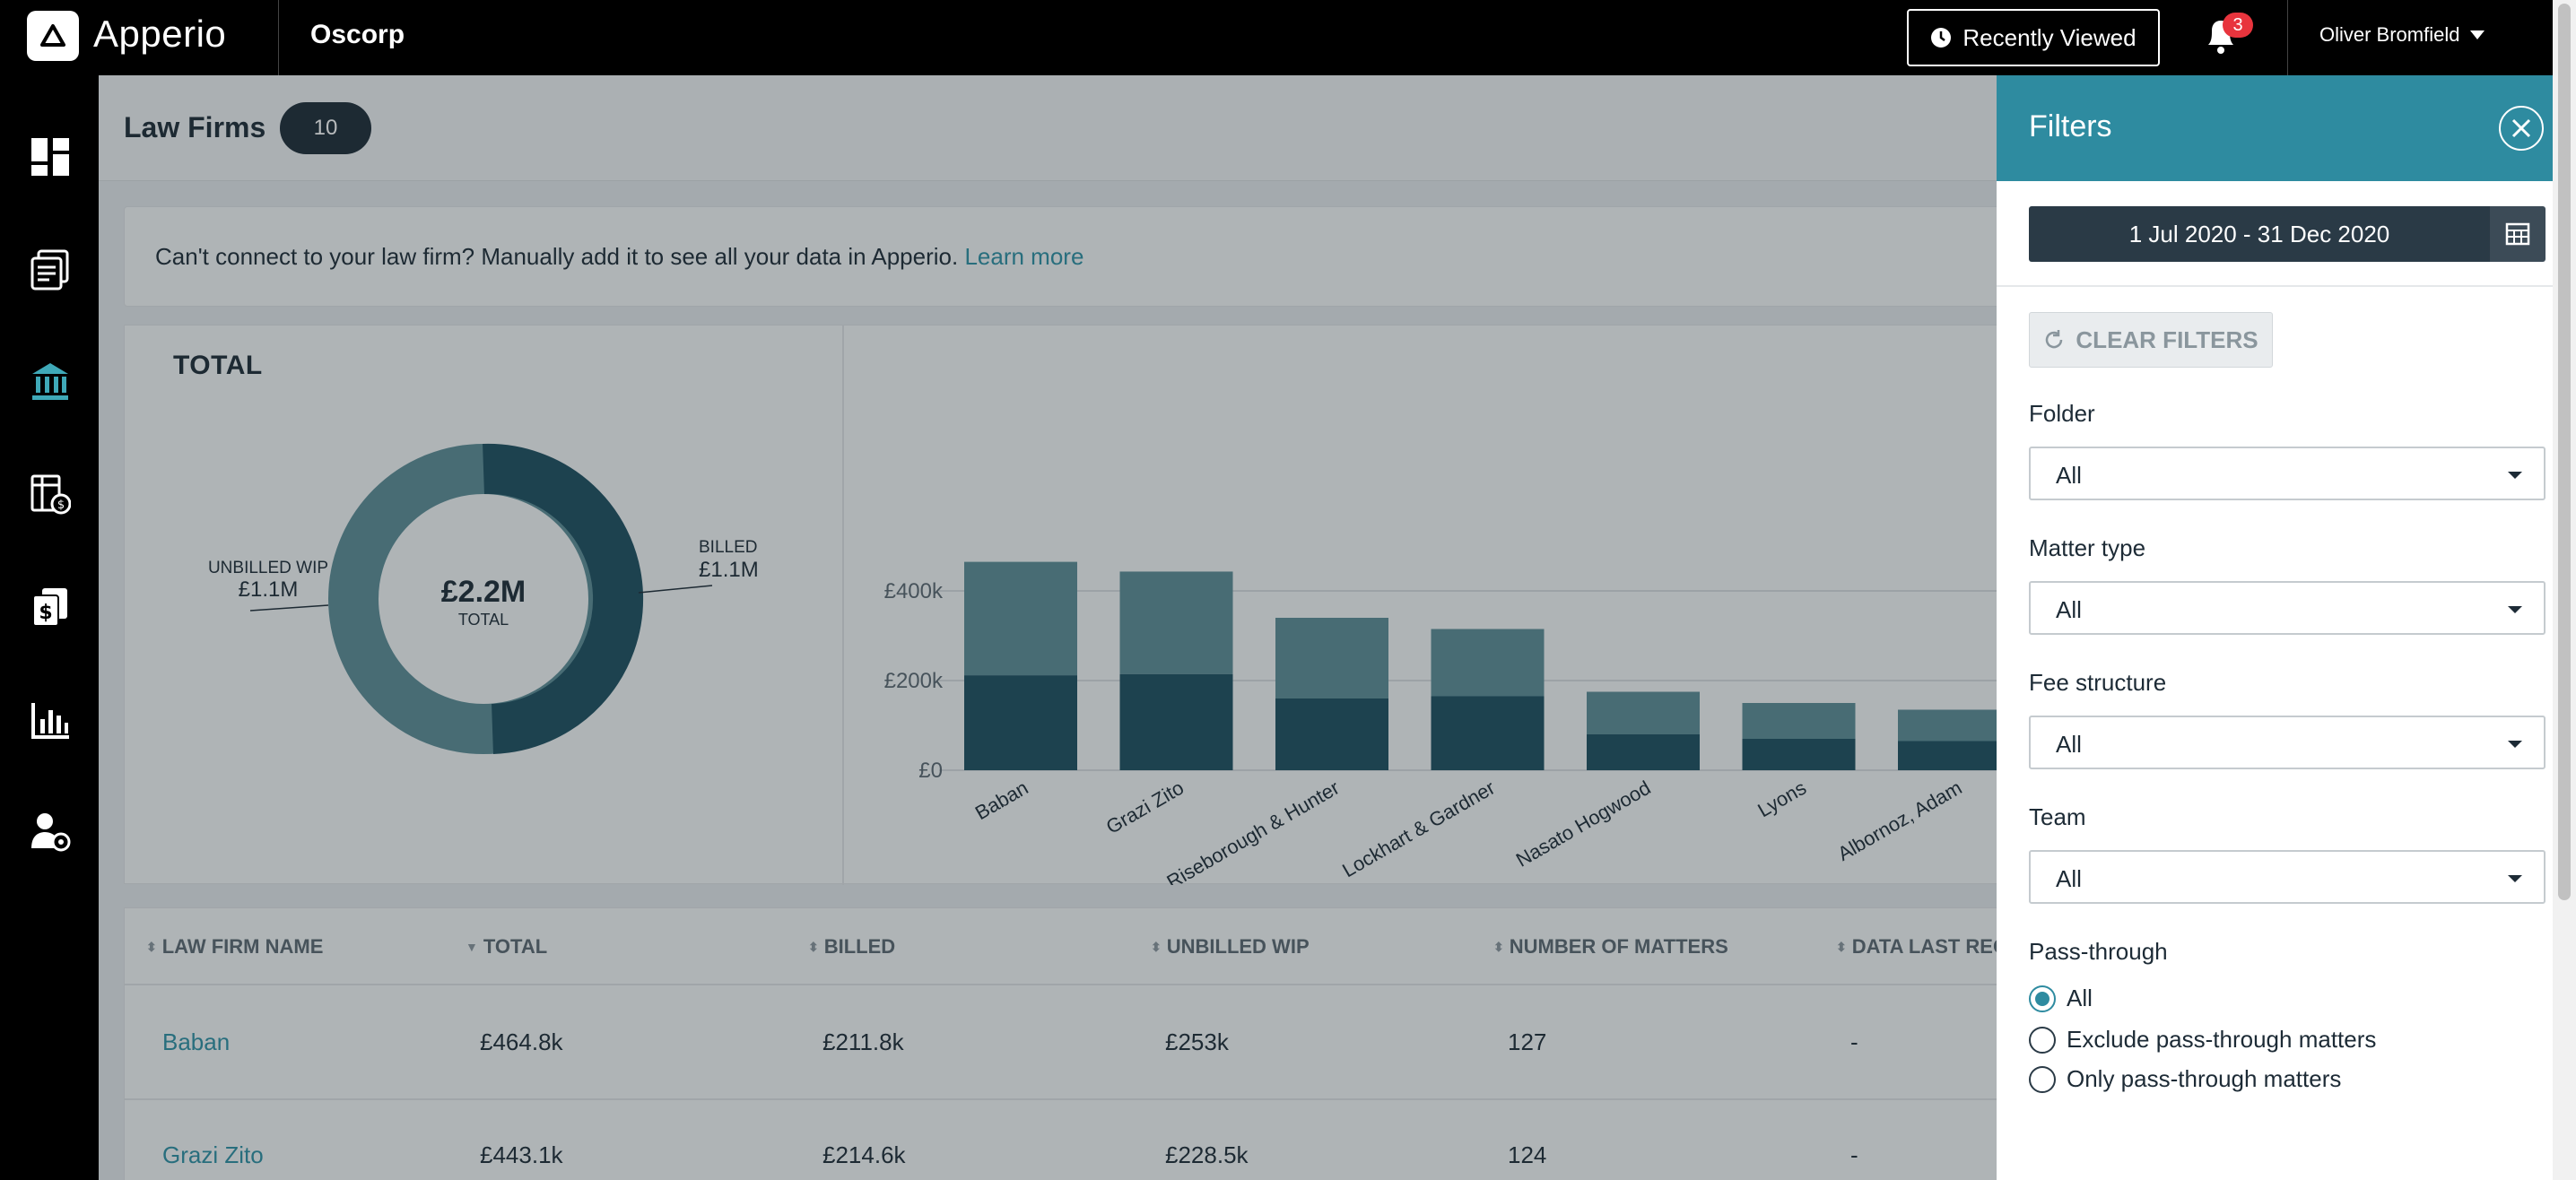  Describe the element at coordinates (2222, 1039) in the screenshot. I see `radio-label: Exclude pass-through matters` at that location.